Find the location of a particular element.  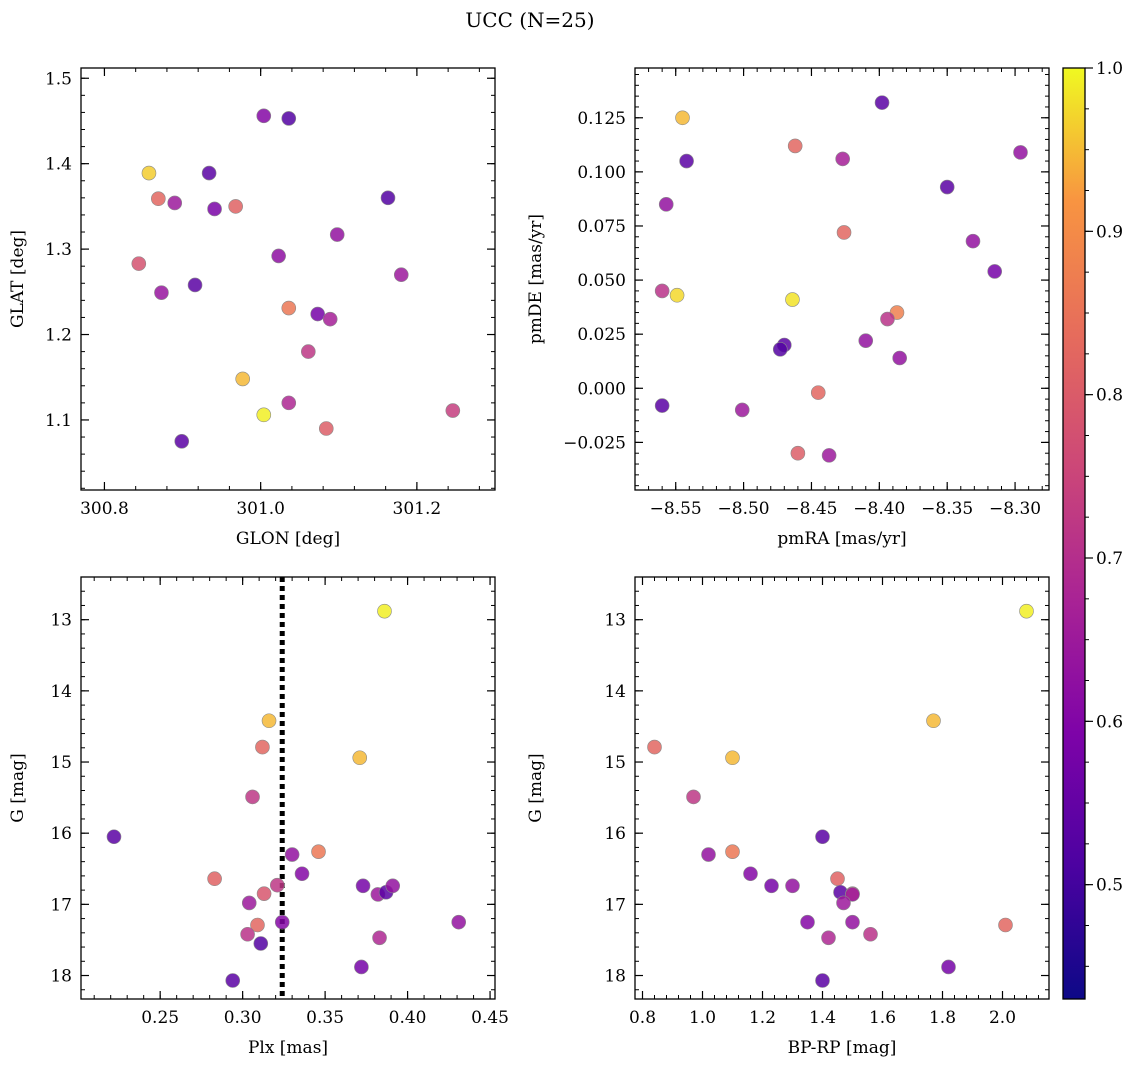

x-tick-label: 0.35 is located at coordinates (325, 1018).